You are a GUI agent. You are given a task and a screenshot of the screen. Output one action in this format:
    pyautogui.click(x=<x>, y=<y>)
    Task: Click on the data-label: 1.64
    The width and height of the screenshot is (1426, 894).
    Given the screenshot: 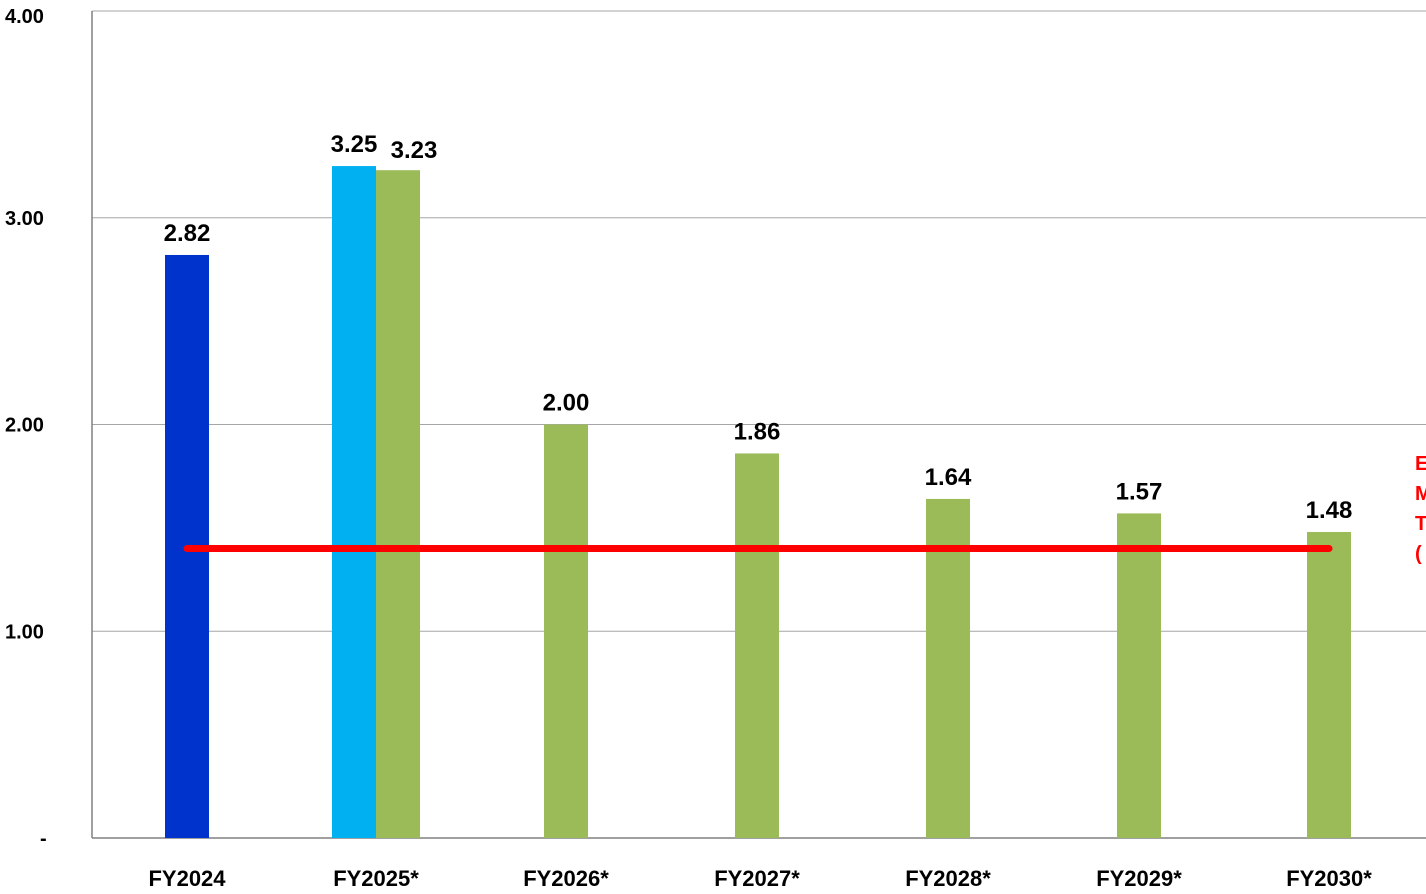 What is the action you would take?
    pyautogui.click(x=948, y=477)
    